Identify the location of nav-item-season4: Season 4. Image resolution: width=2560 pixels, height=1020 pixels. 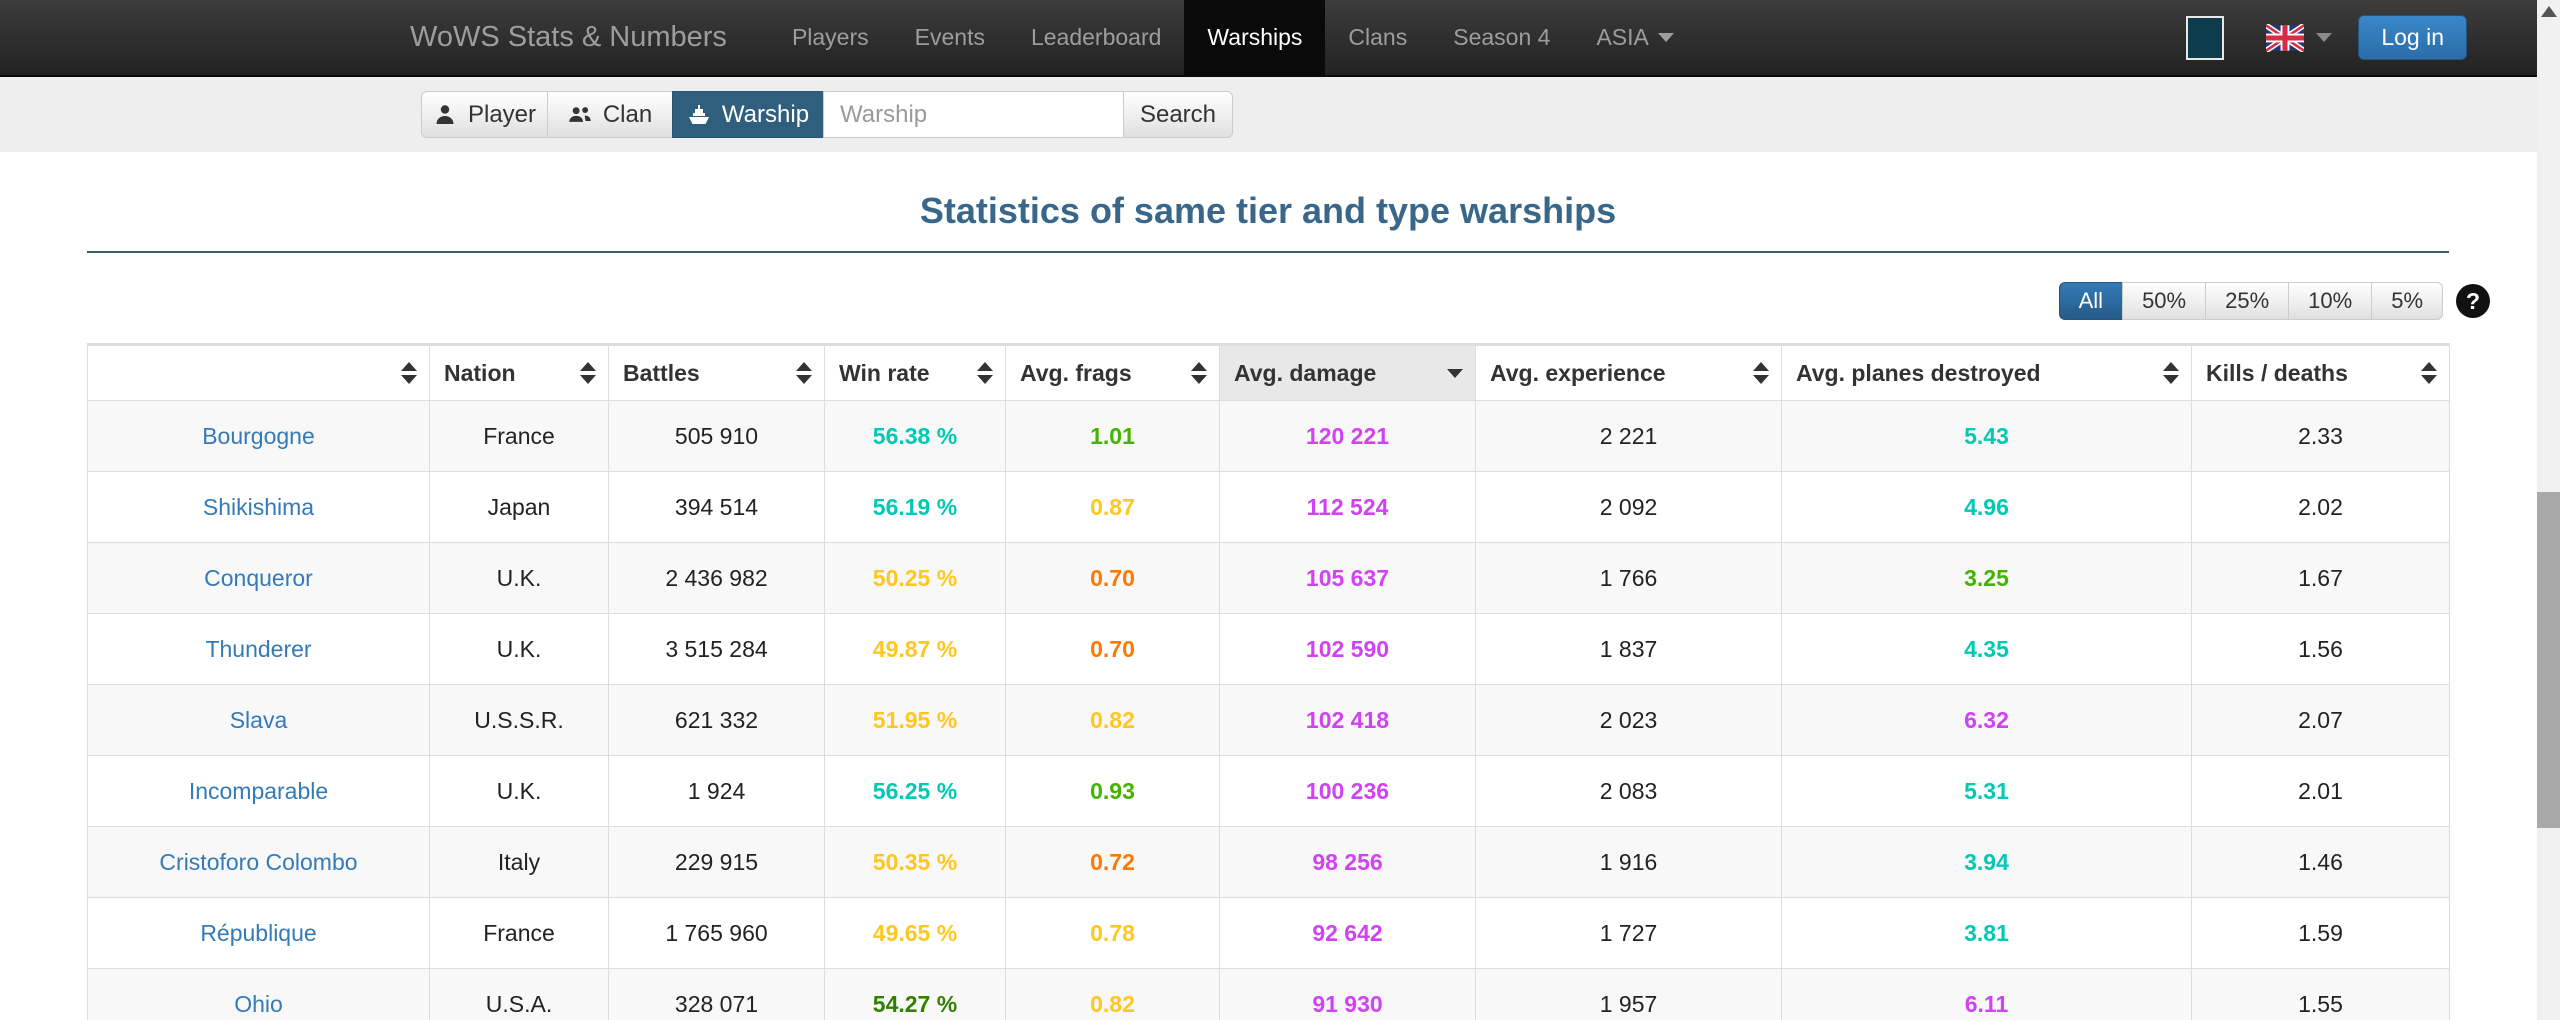
(1502, 37).